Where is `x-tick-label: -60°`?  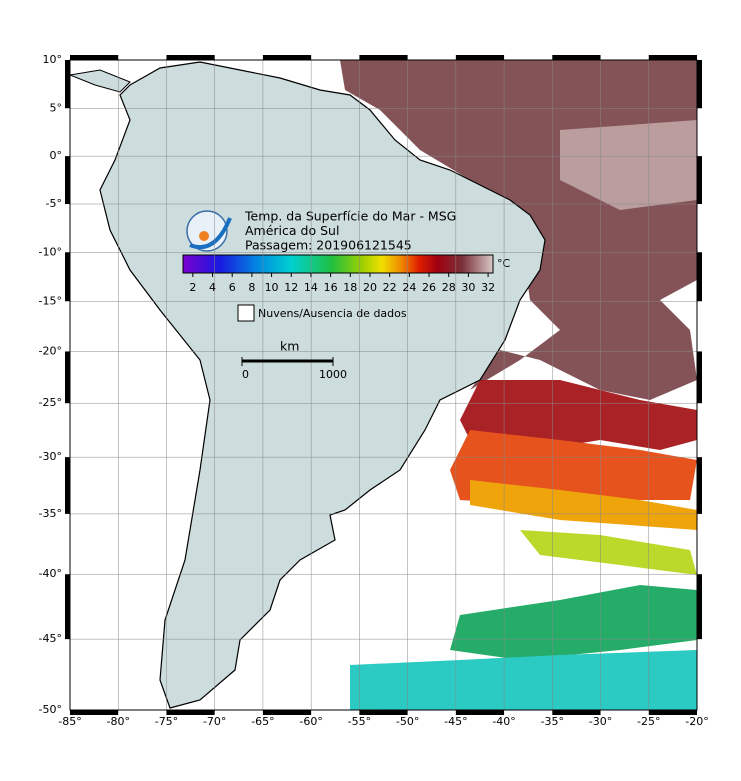 x-tick-label: -60° is located at coordinates (310, 721).